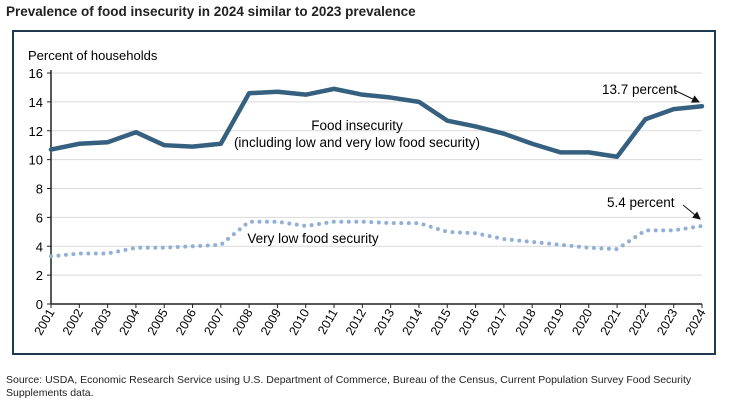 This screenshot has width=733, height=406. Describe the element at coordinates (469, 321) in the screenshot. I see `x-tick-label: 2016` at that location.